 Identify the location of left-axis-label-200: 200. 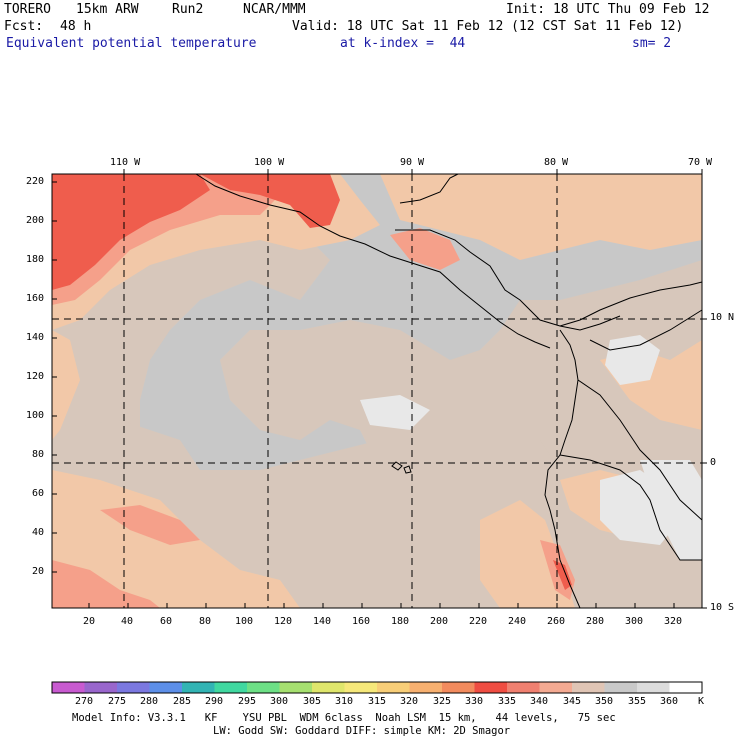
(35, 220).